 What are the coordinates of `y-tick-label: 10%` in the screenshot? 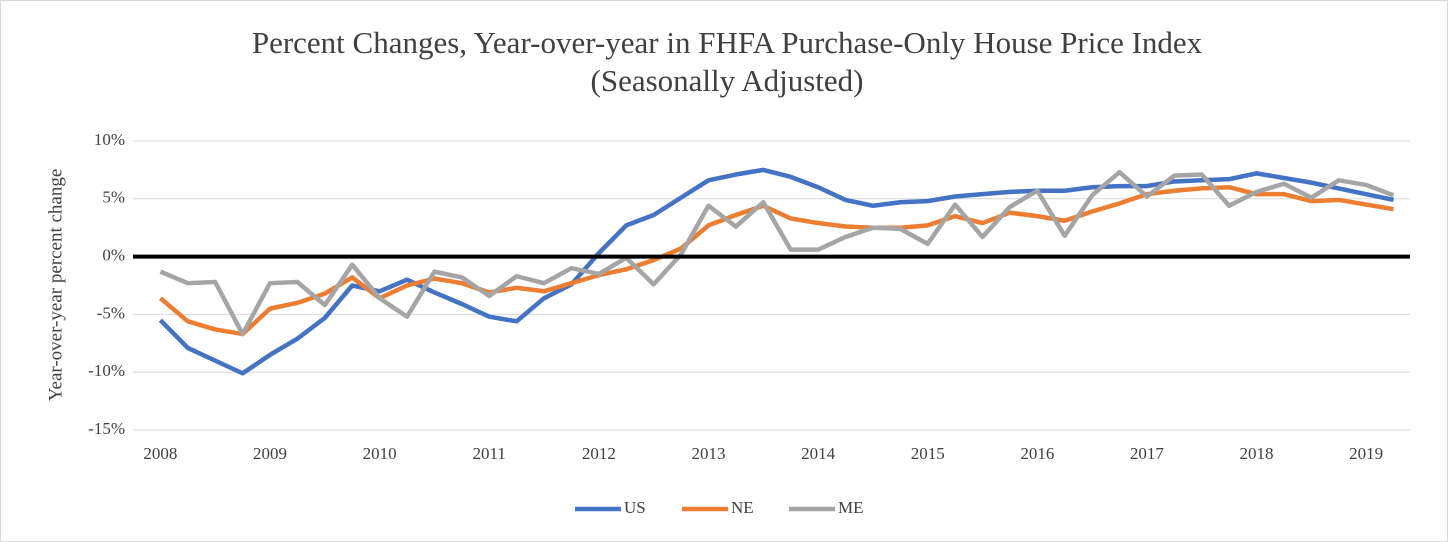 It's located at (109, 139).